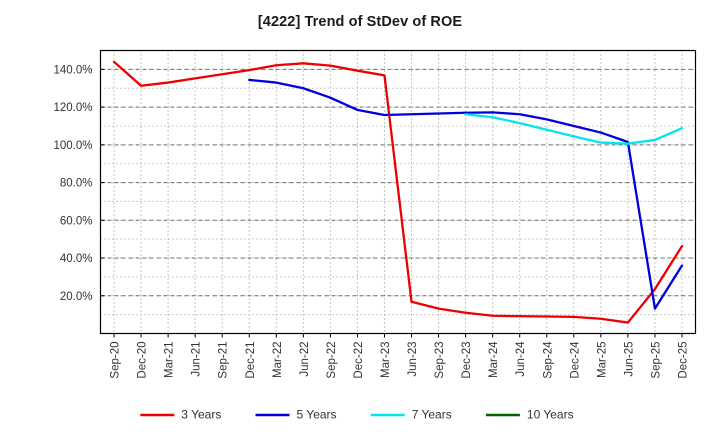 Image resolution: width=720 pixels, height=440 pixels. What do you see at coordinates (440, 360) in the screenshot?
I see `x-axis-tick-label: Sep-23` at bounding box center [440, 360].